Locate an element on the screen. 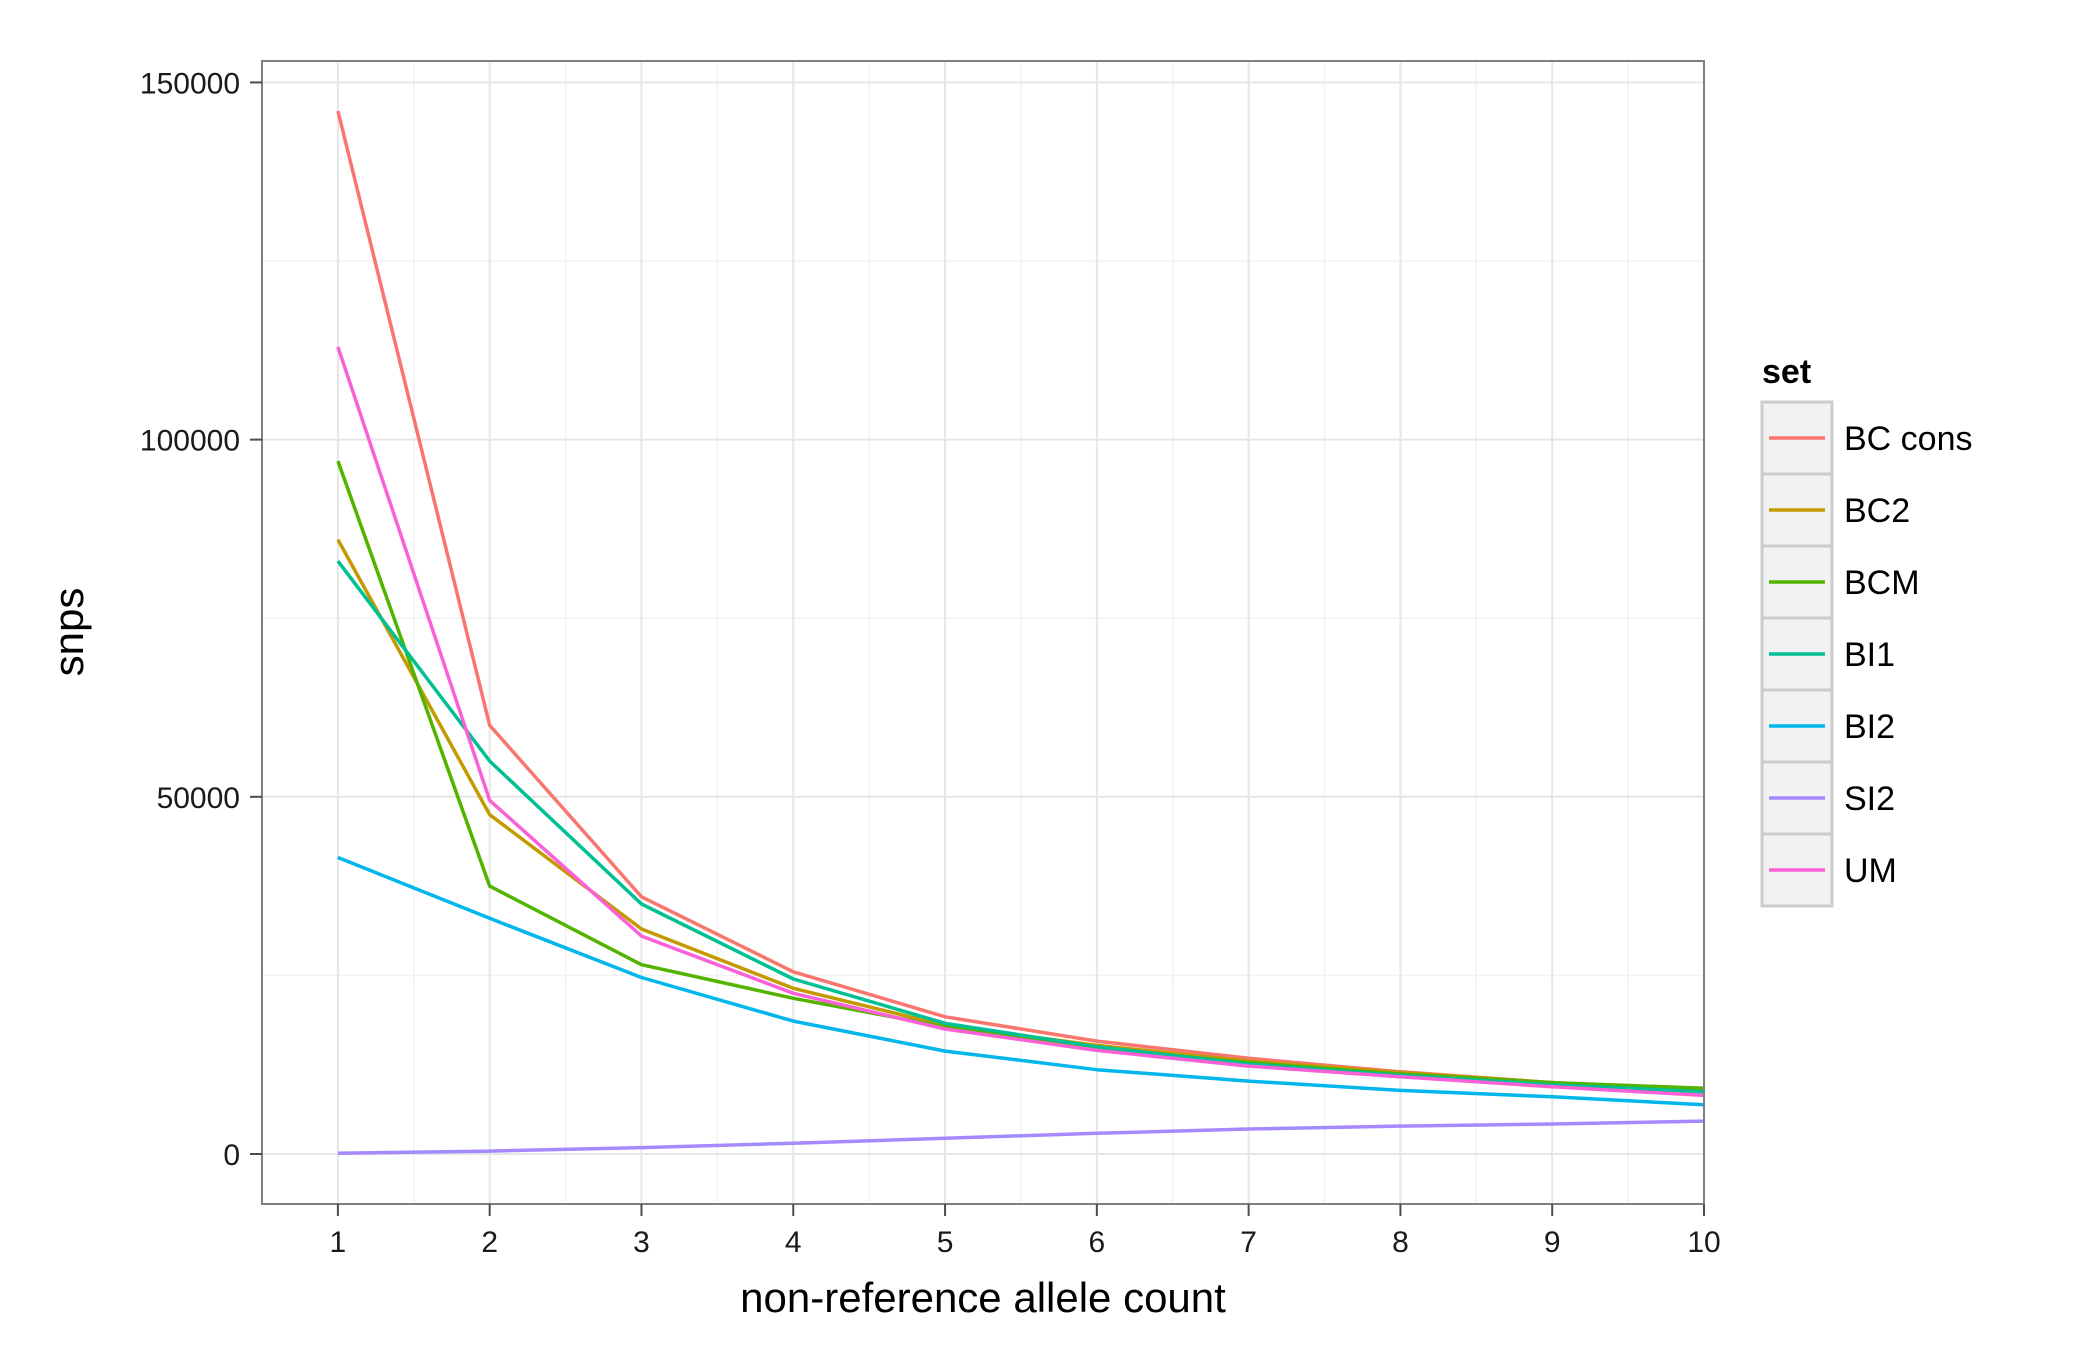 The width and height of the screenshot is (2100, 1355). x-tick-label: 2 is located at coordinates (489, 1242).